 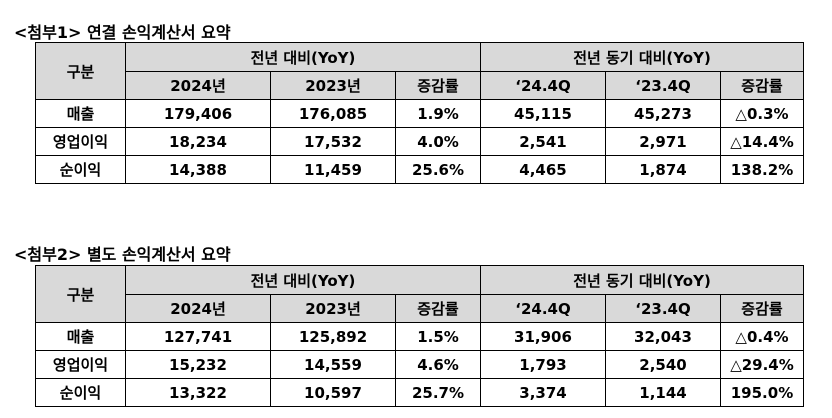 What do you see at coordinates (333, 364) in the screenshot?
I see `cell: 14,559` at bounding box center [333, 364].